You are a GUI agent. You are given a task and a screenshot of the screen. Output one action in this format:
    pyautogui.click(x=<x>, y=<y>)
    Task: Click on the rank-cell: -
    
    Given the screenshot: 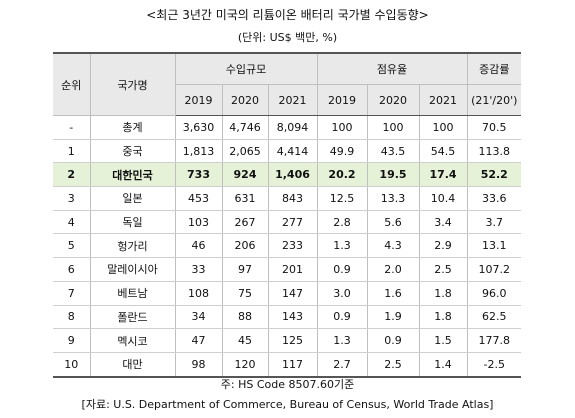 What is the action you would take?
    pyautogui.click(x=72, y=127)
    